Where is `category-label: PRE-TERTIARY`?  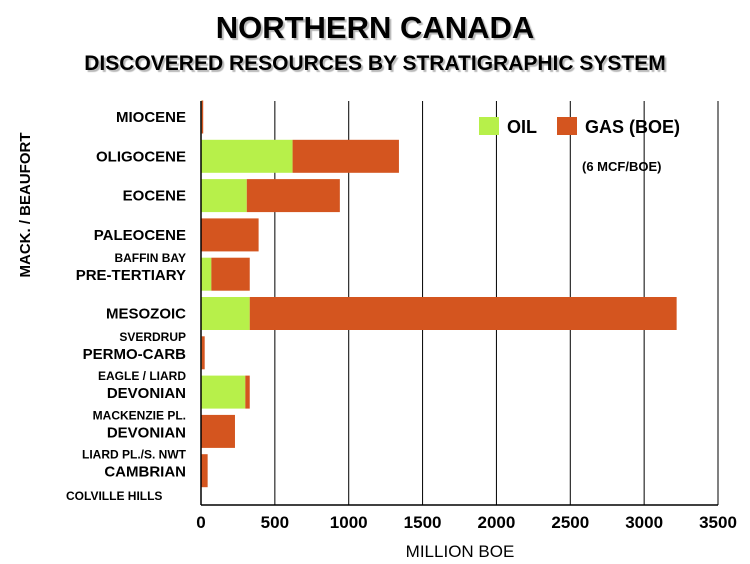 category-label: PRE-TERTIARY is located at coordinates (131, 275).